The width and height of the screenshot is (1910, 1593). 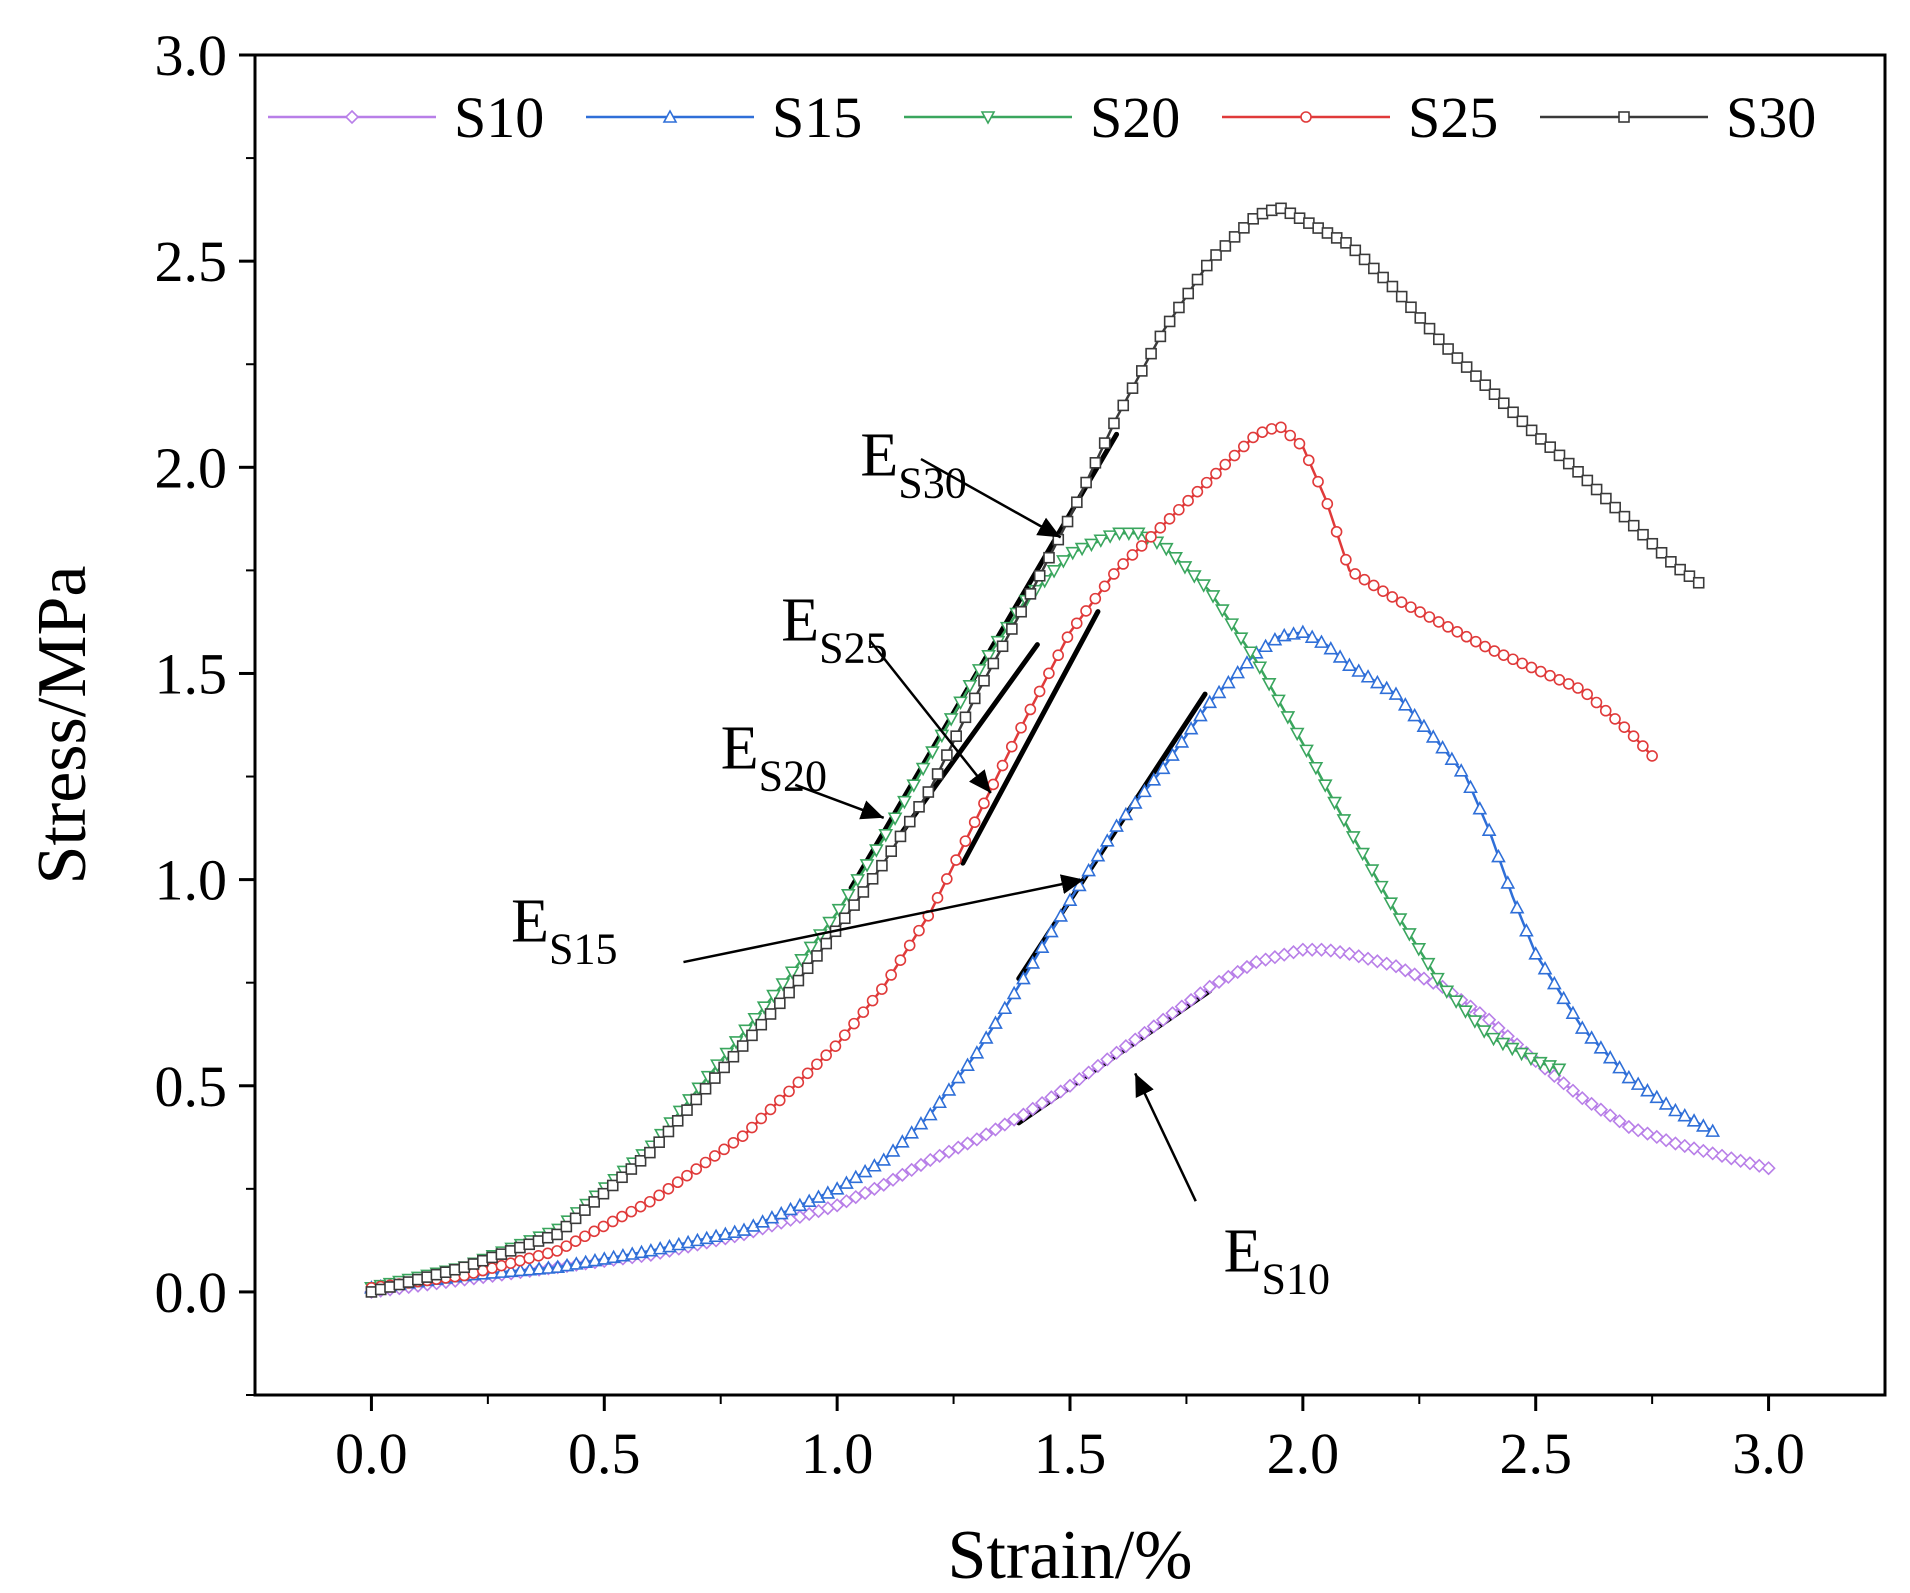 I want to click on x-tick-label: 2.0, so click(x=1303, y=1453).